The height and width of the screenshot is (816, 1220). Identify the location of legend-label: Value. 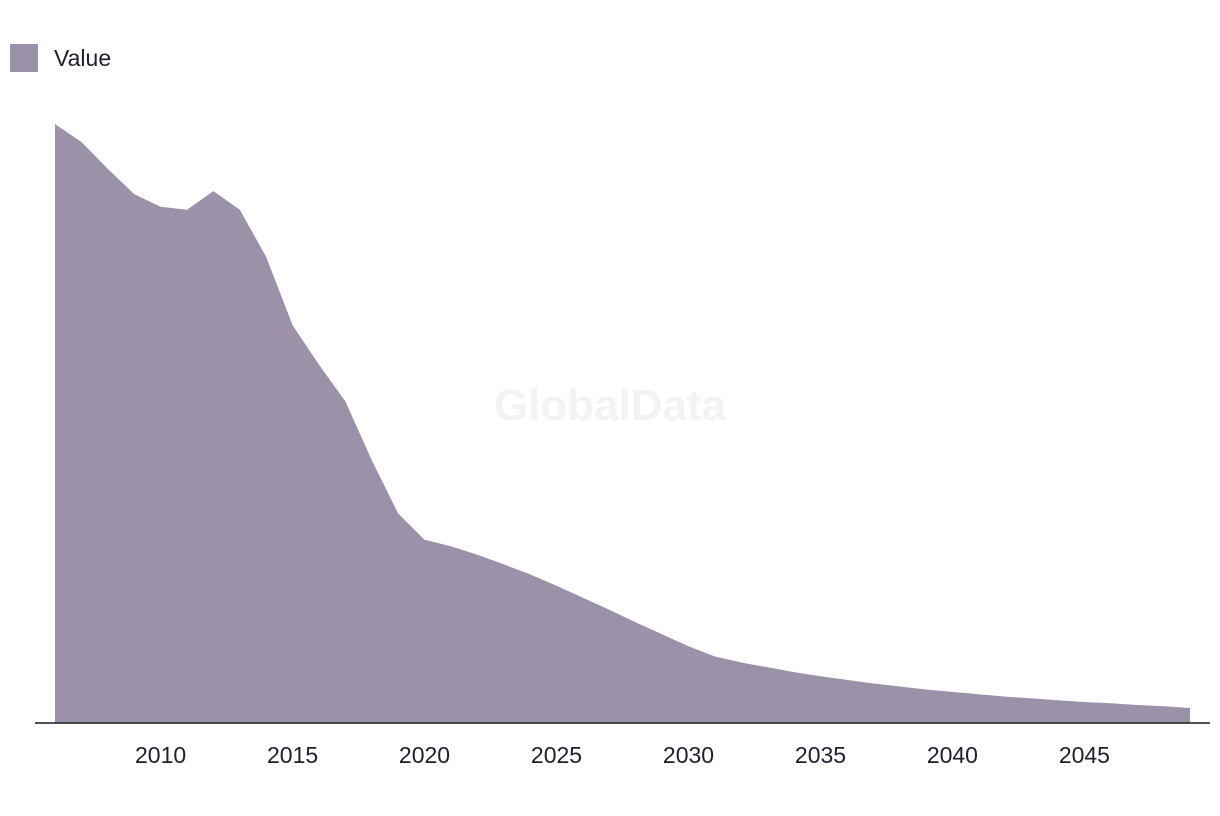
(83, 57).